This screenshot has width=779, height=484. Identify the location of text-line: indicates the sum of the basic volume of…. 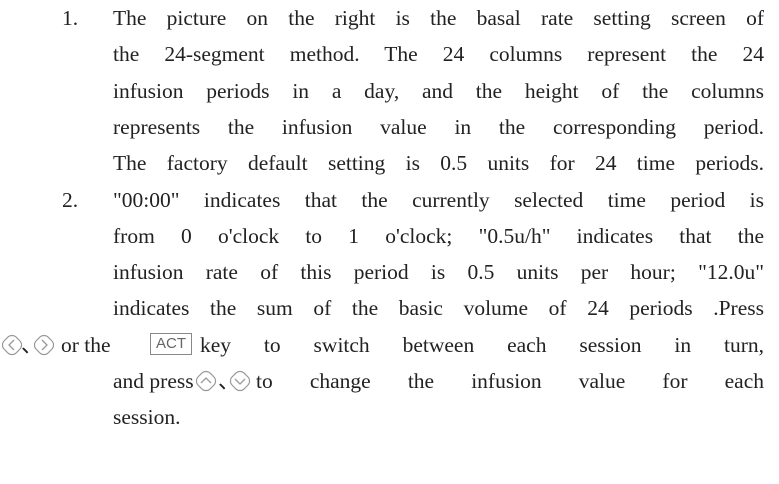
(438, 308).